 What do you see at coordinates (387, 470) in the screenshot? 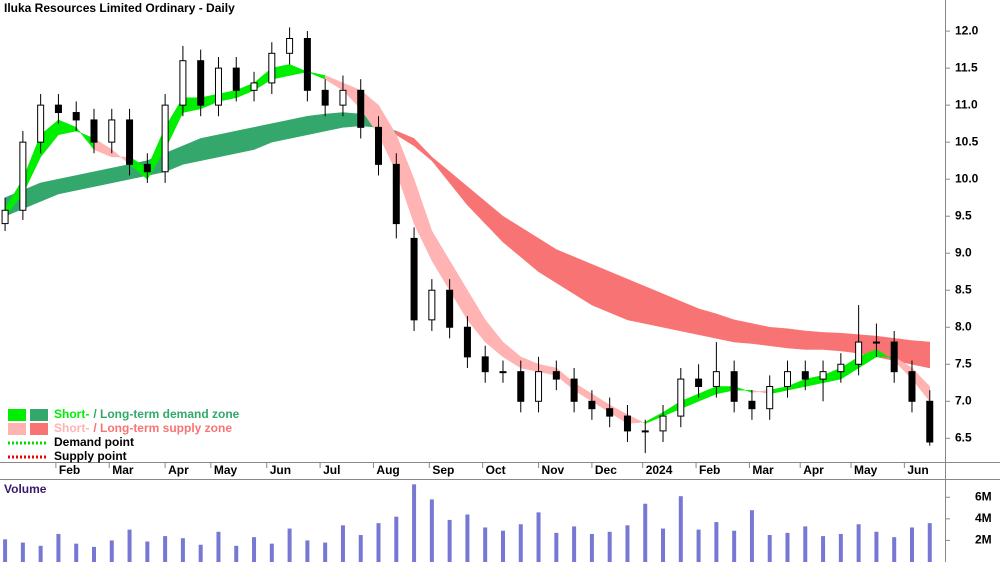
I see `x-tick-label: Aug` at bounding box center [387, 470].